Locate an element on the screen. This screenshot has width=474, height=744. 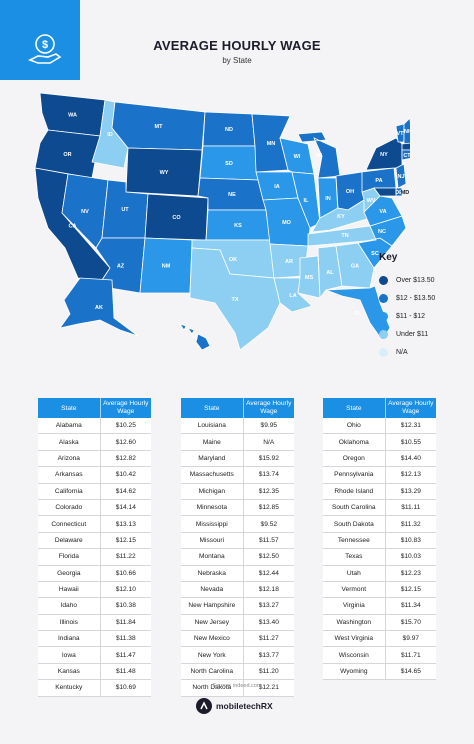
wage-cell: $14.40 is located at coordinates (410, 458).